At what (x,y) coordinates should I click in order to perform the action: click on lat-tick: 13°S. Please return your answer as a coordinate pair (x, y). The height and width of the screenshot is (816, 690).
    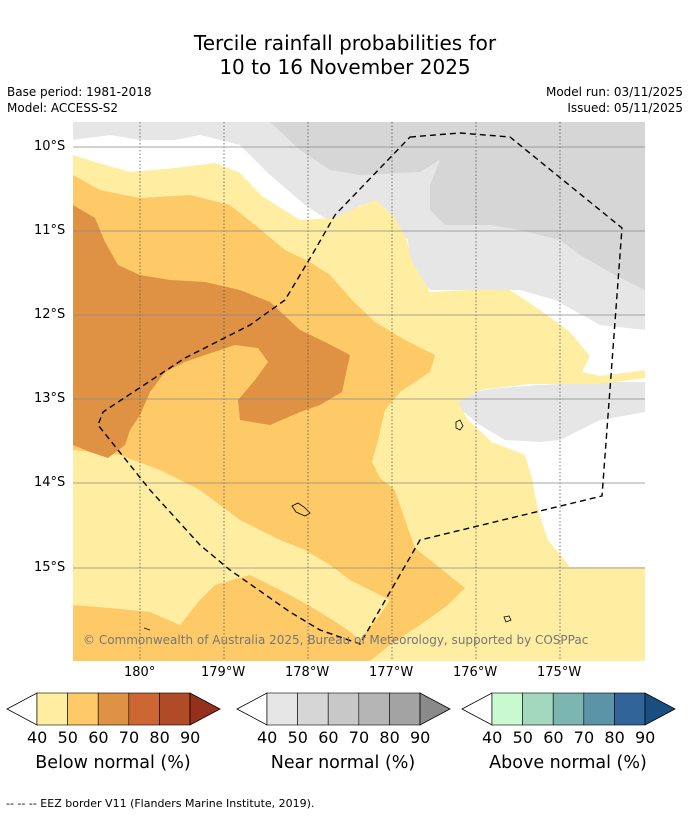
    Looking at the image, I should click on (50, 398).